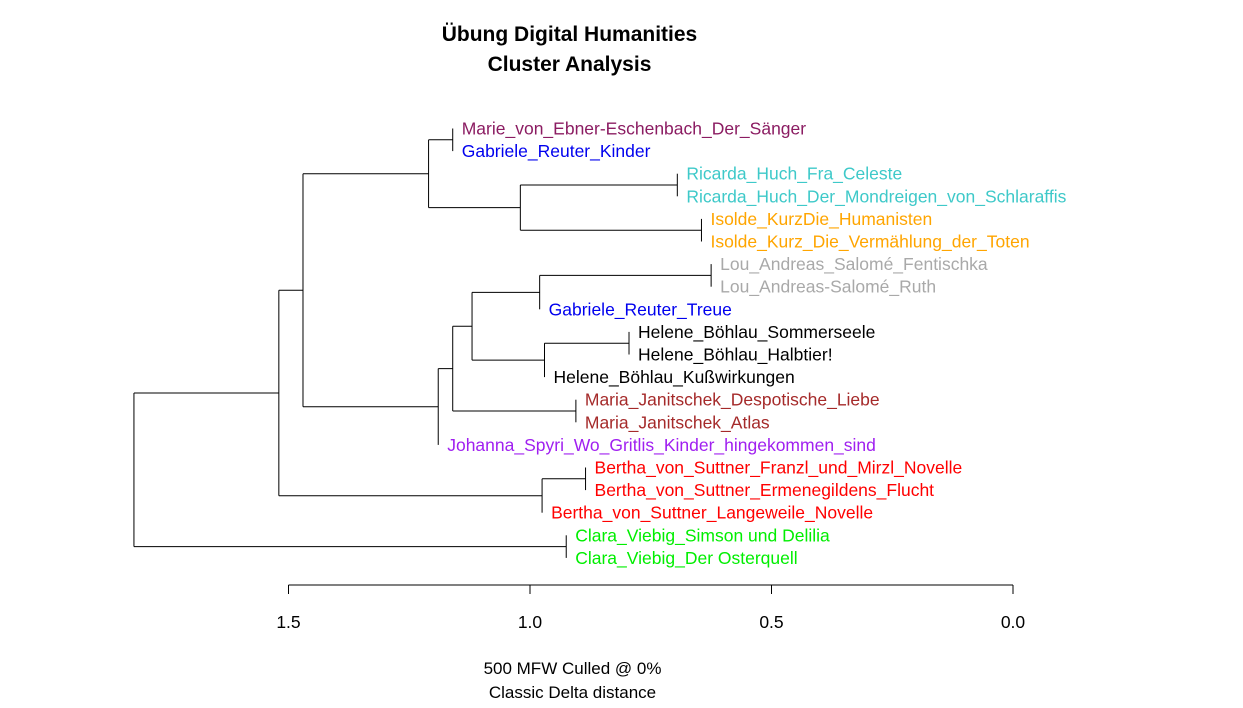  What do you see at coordinates (651, 608) in the screenshot?
I see `distance-axis: 1.5 1.0 0.5 0.0` at bounding box center [651, 608].